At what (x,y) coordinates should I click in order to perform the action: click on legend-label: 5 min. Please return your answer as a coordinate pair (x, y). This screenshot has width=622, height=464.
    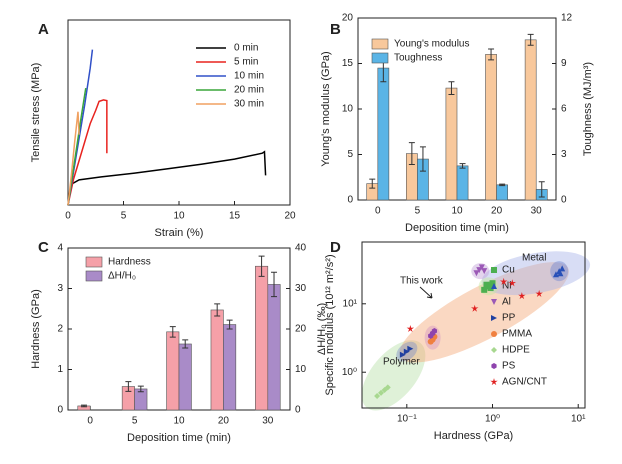
    Looking at the image, I should click on (246, 62).